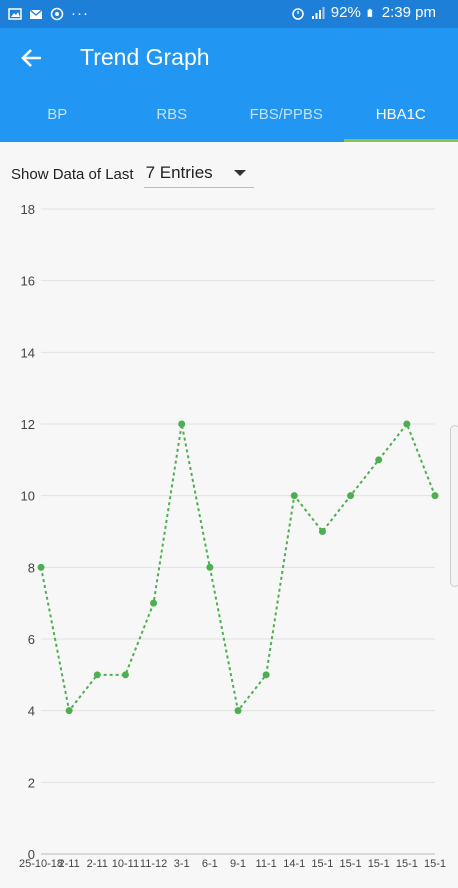  Describe the element at coordinates (72, 174) in the screenshot. I see `filter-label: Show Data of Last` at that location.